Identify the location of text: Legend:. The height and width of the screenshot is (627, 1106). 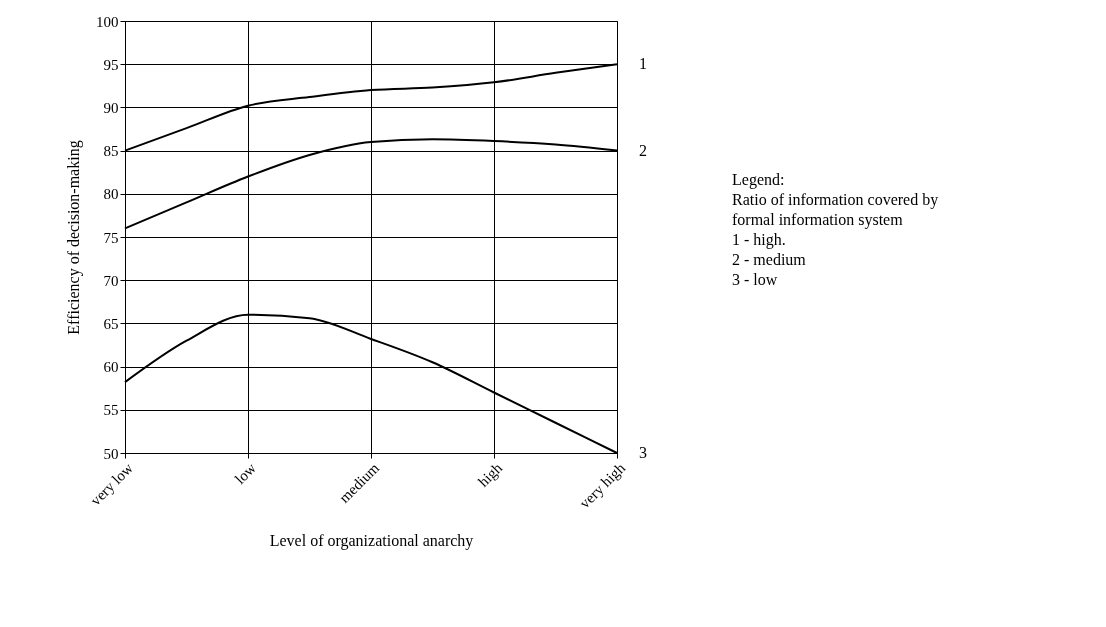
(758, 180).